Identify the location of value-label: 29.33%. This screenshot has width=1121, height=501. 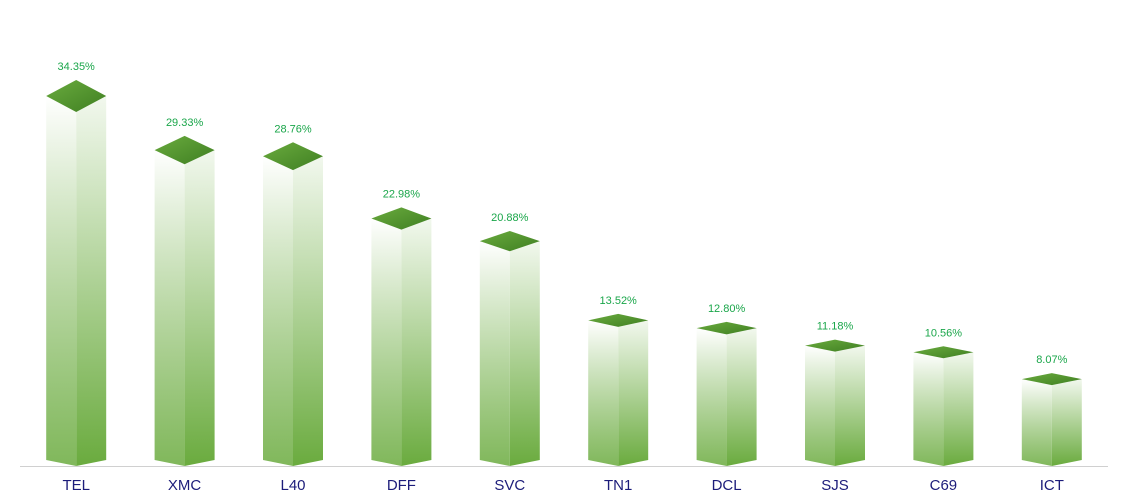
(185, 123).